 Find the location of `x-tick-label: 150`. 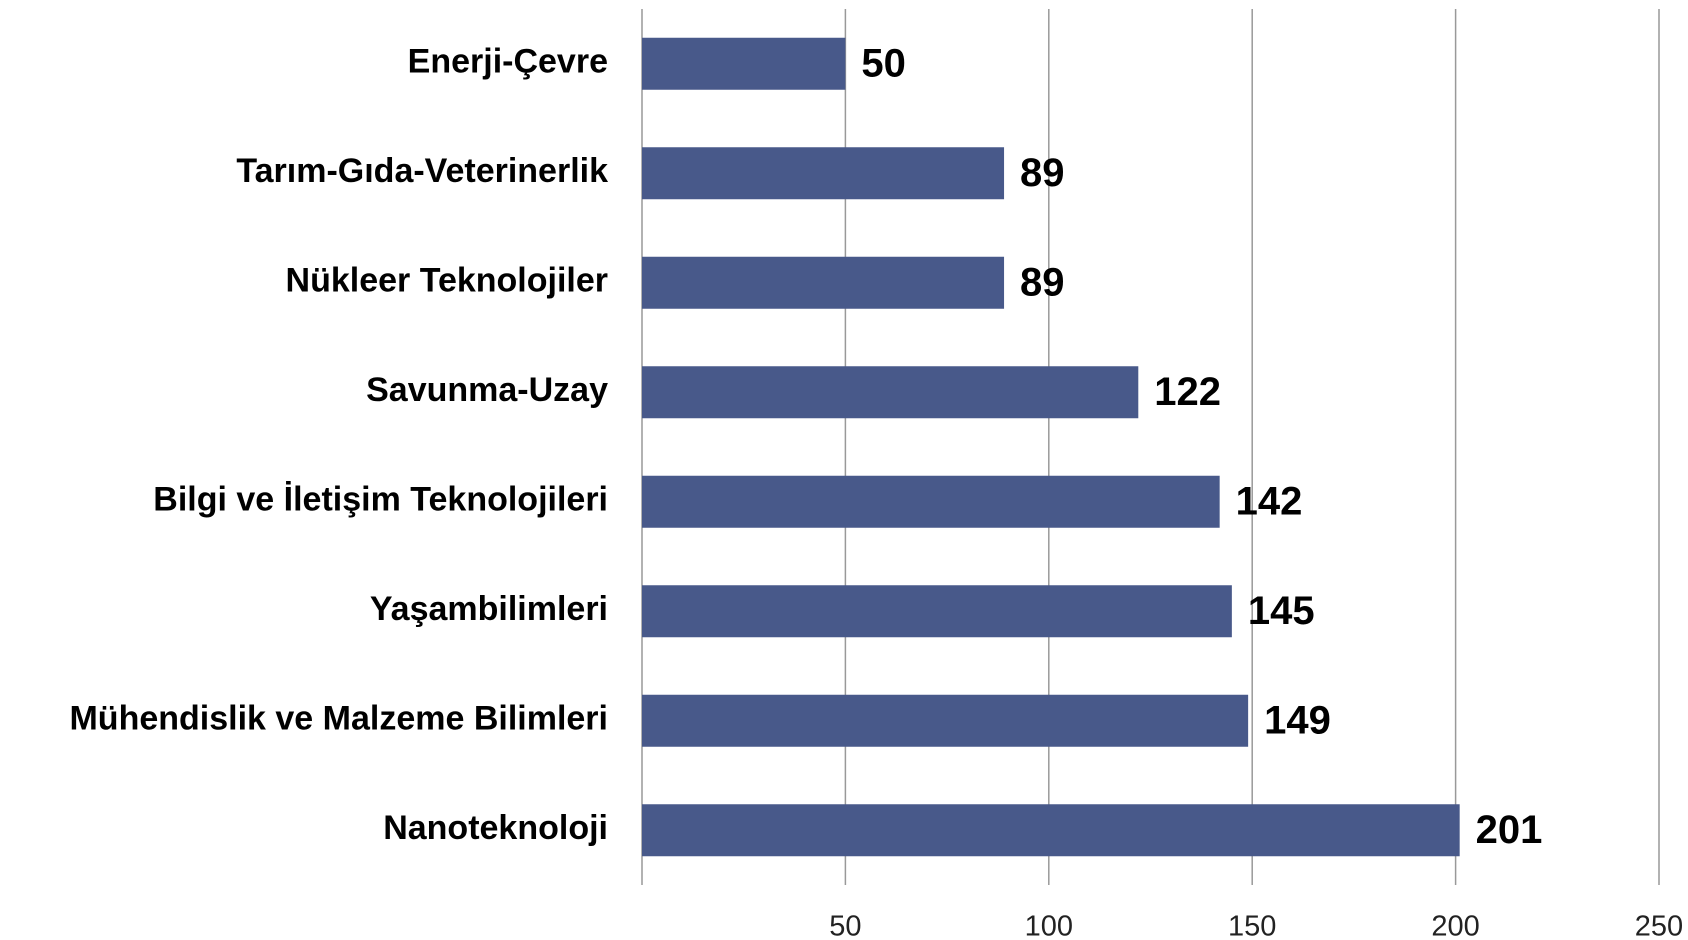

x-tick-label: 150 is located at coordinates (1252, 925).